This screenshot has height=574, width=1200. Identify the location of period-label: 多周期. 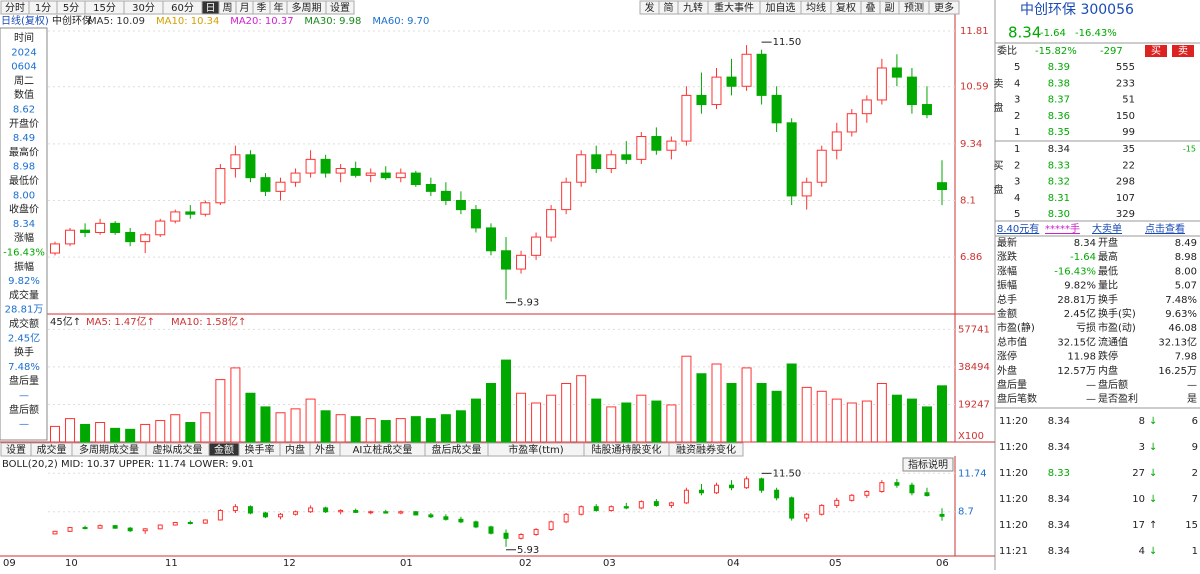
(307, 7).